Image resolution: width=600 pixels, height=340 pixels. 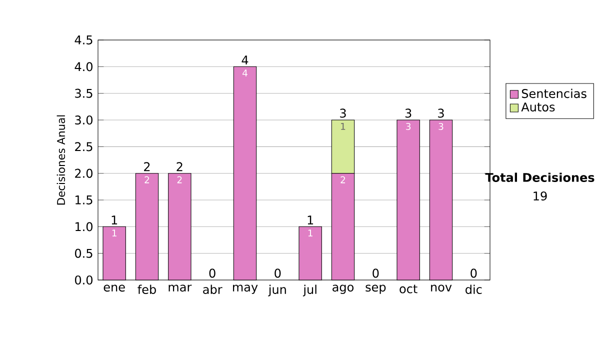 I want to click on x-tick-label: ago, so click(x=343, y=289).